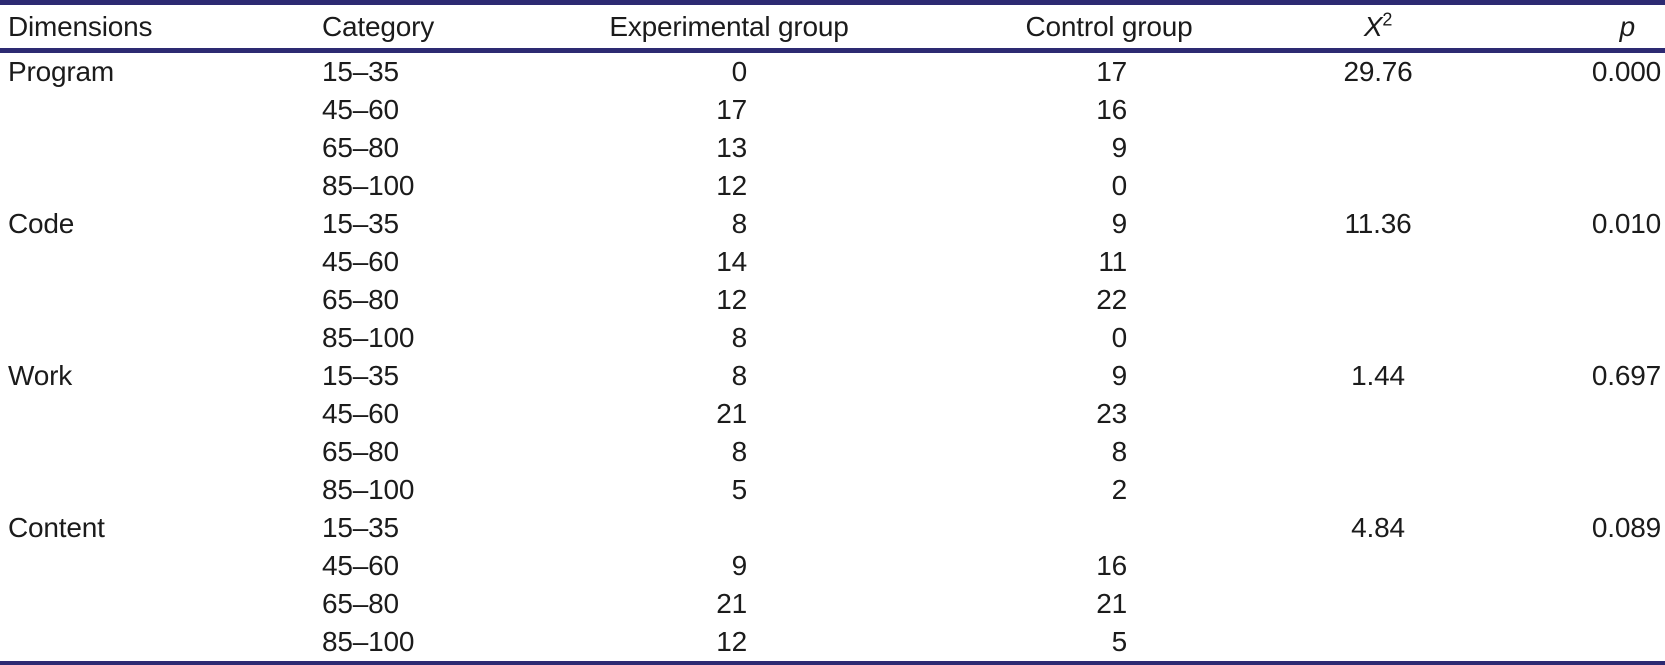 The height and width of the screenshot is (665, 1665). Describe the element at coordinates (1111, 413) in the screenshot. I see `control-value-cell-text: 23` at that location.